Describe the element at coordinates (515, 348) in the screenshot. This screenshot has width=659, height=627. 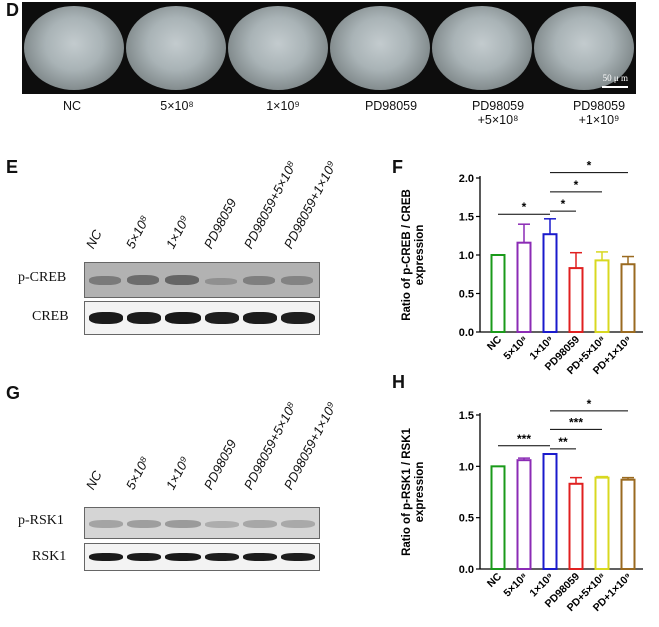
I see `chart-f-x-tick-label: 5×10⁸` at that location.